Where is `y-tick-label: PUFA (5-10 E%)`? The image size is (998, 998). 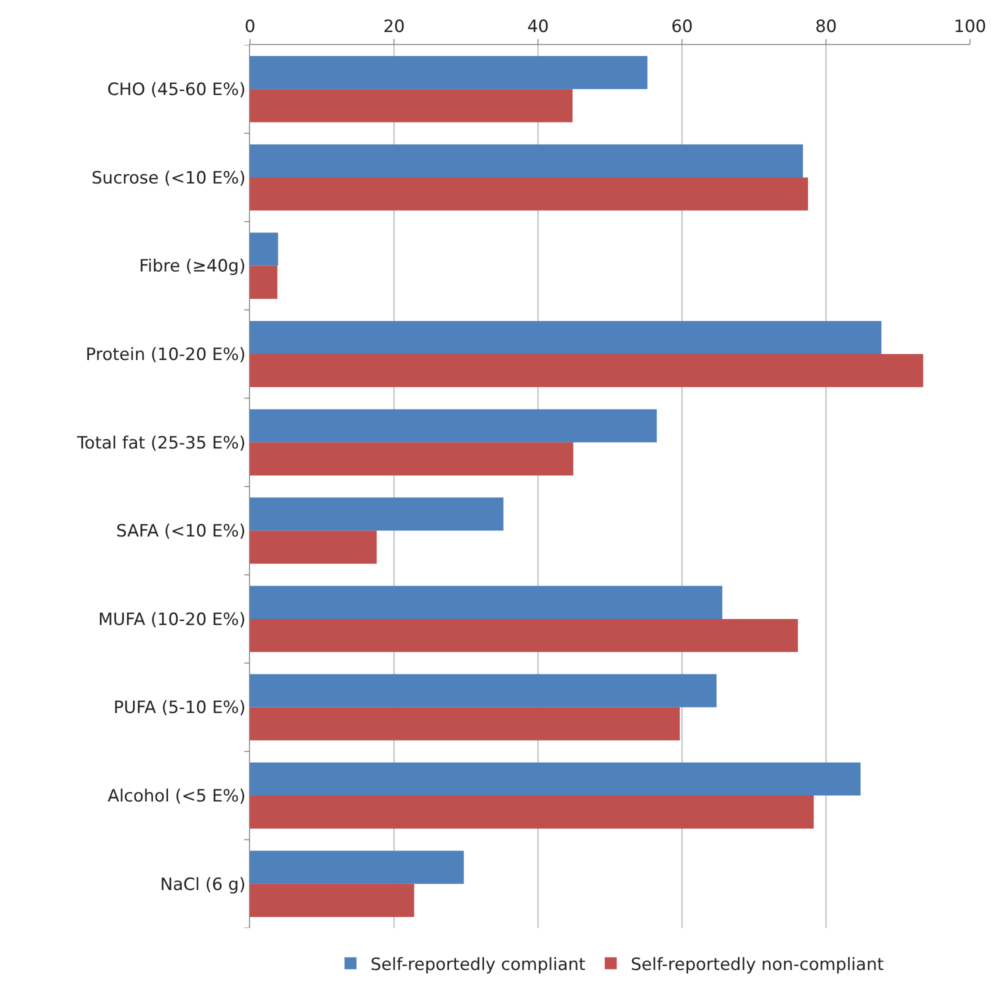 y-tick-label: PUFA (5-10 E%) is located at coordinates (180, 708).